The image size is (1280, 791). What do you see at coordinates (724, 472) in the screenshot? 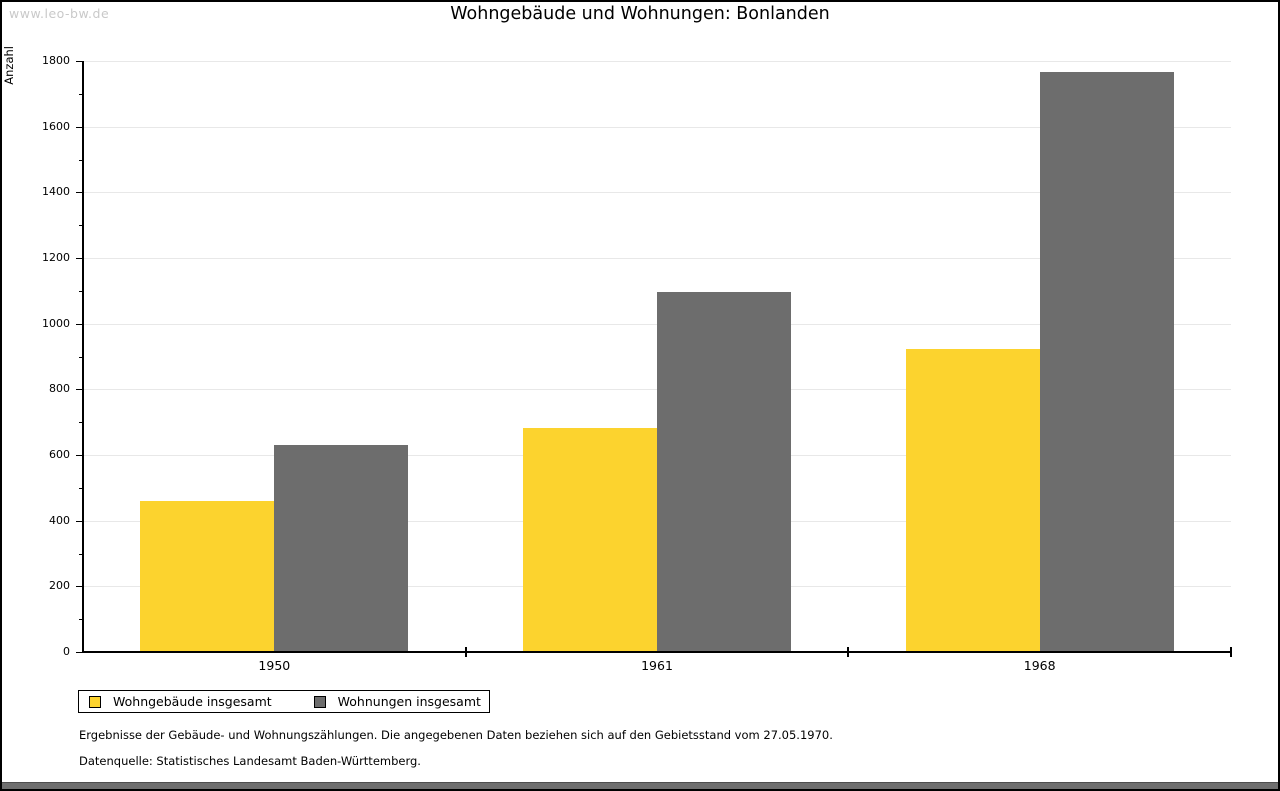
I see `bar-wohnungen-1961` at bounding box center [724, 472].